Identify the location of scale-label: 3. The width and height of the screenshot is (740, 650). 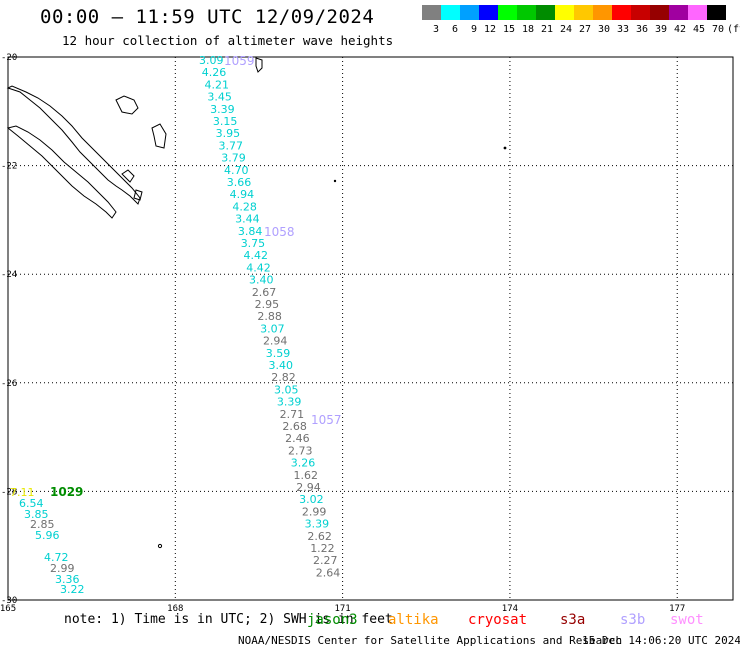
(436, 29).